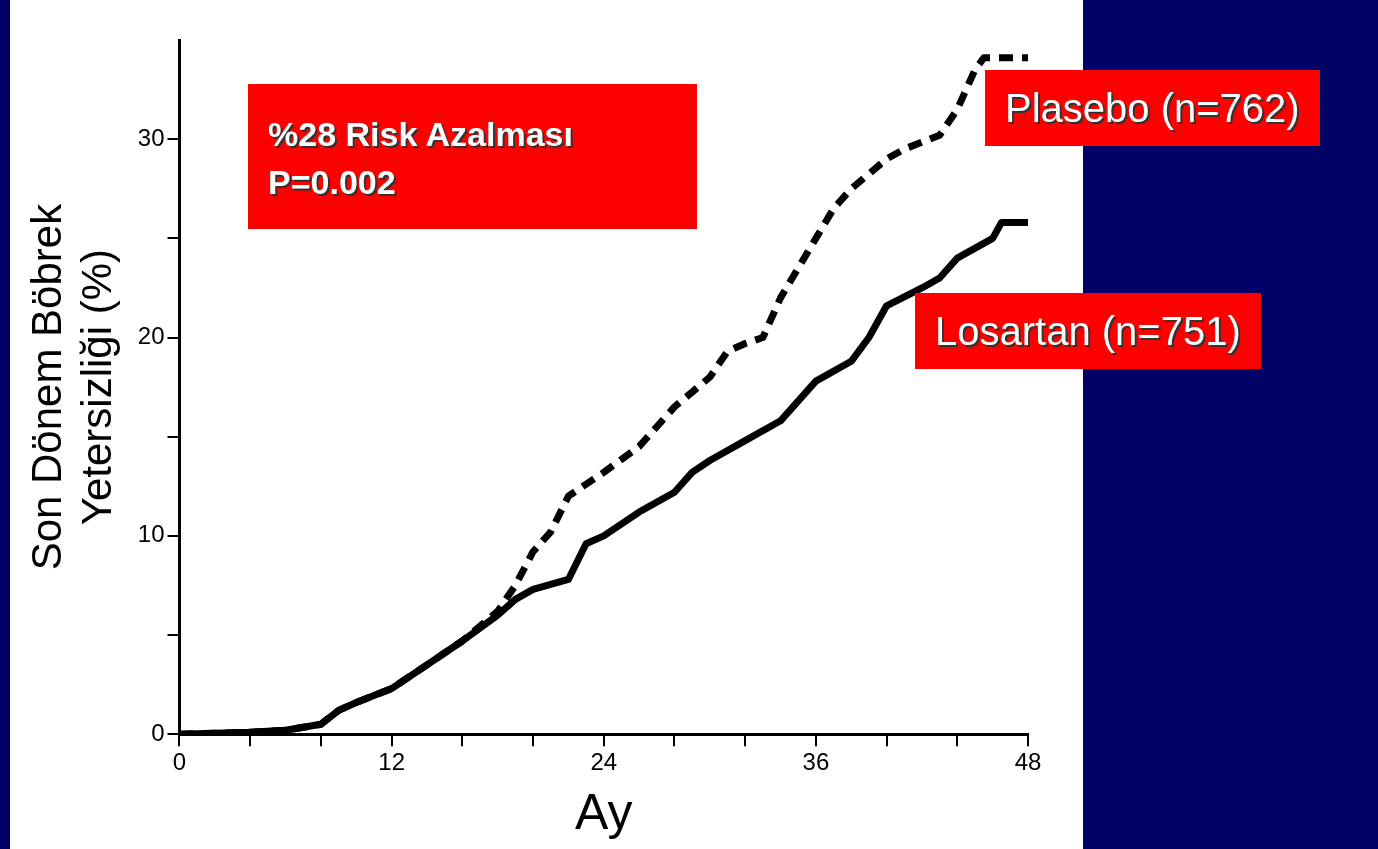 Image resolution: width=1378 pixels, height=849 pixels. I want to click on x-axis-title: Ay, so click(604, 811).